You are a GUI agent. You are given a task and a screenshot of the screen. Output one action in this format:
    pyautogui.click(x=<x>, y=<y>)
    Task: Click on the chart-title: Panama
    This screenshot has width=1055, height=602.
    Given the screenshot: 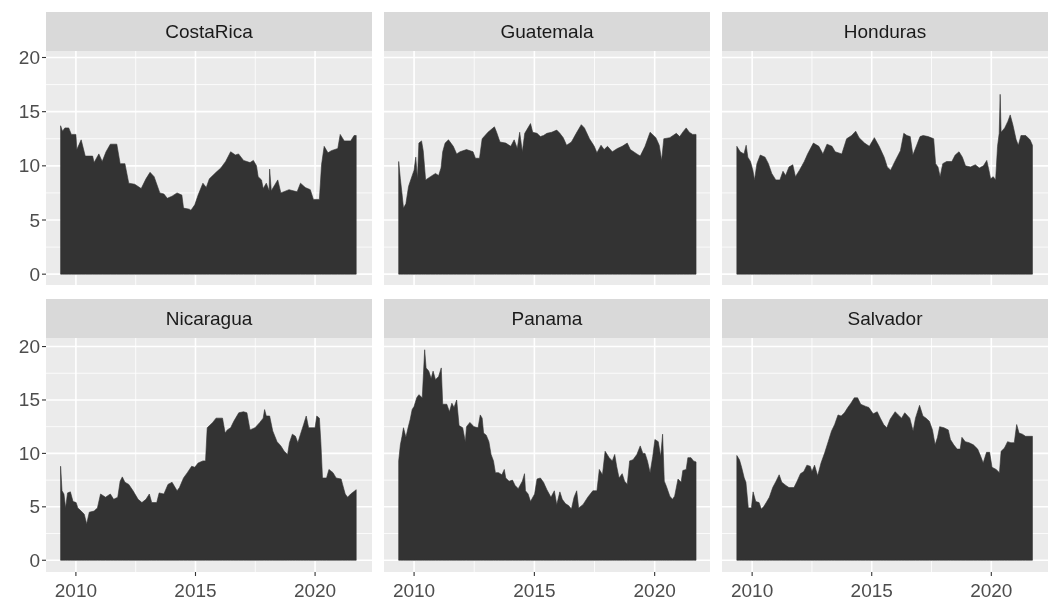 What is the action you would take?
    pyautogui.click(x=547, y=318)
    